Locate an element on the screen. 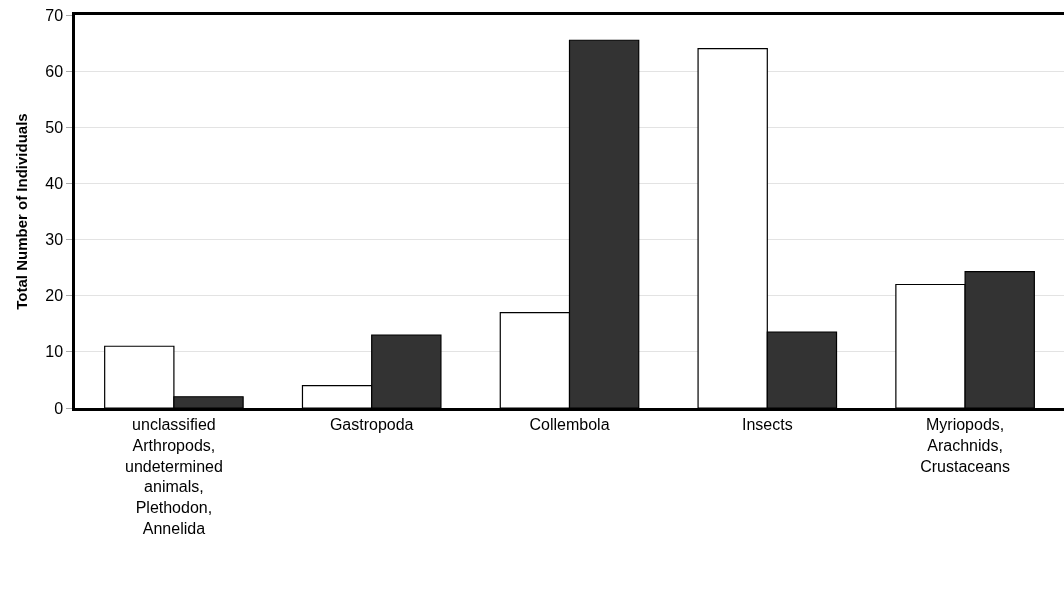 The image size is (1064, 593). y-axis-title: Total Number of Individuals is located at coordinates (21, 211).